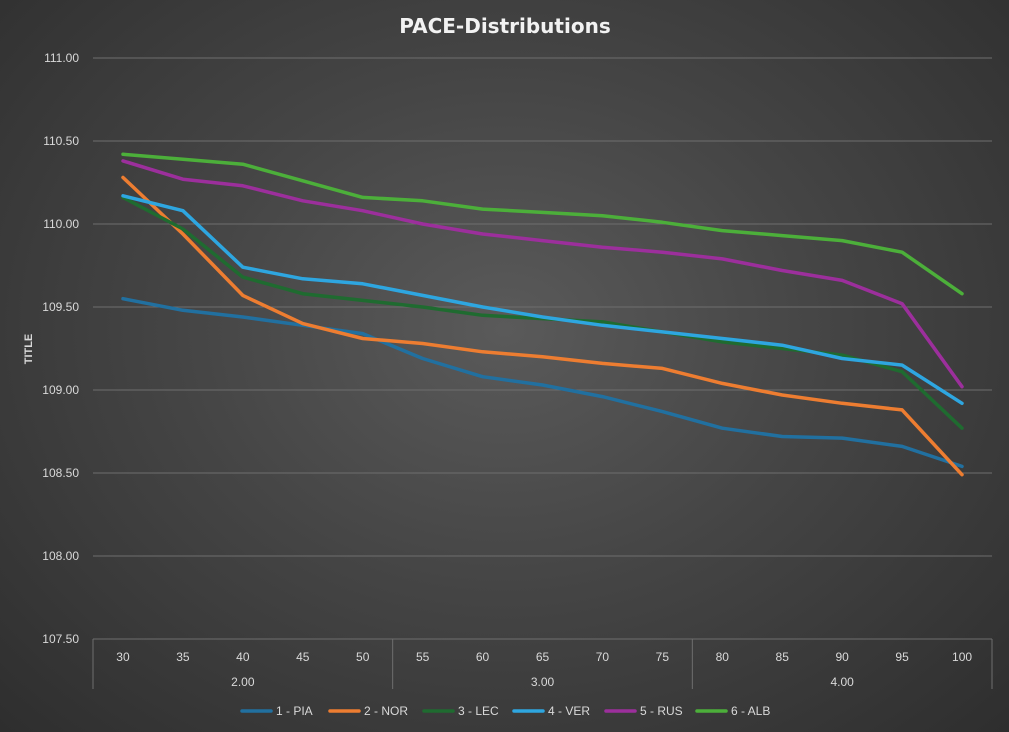  I want to click on y-axis-label: TITLE, so click(29, 349).